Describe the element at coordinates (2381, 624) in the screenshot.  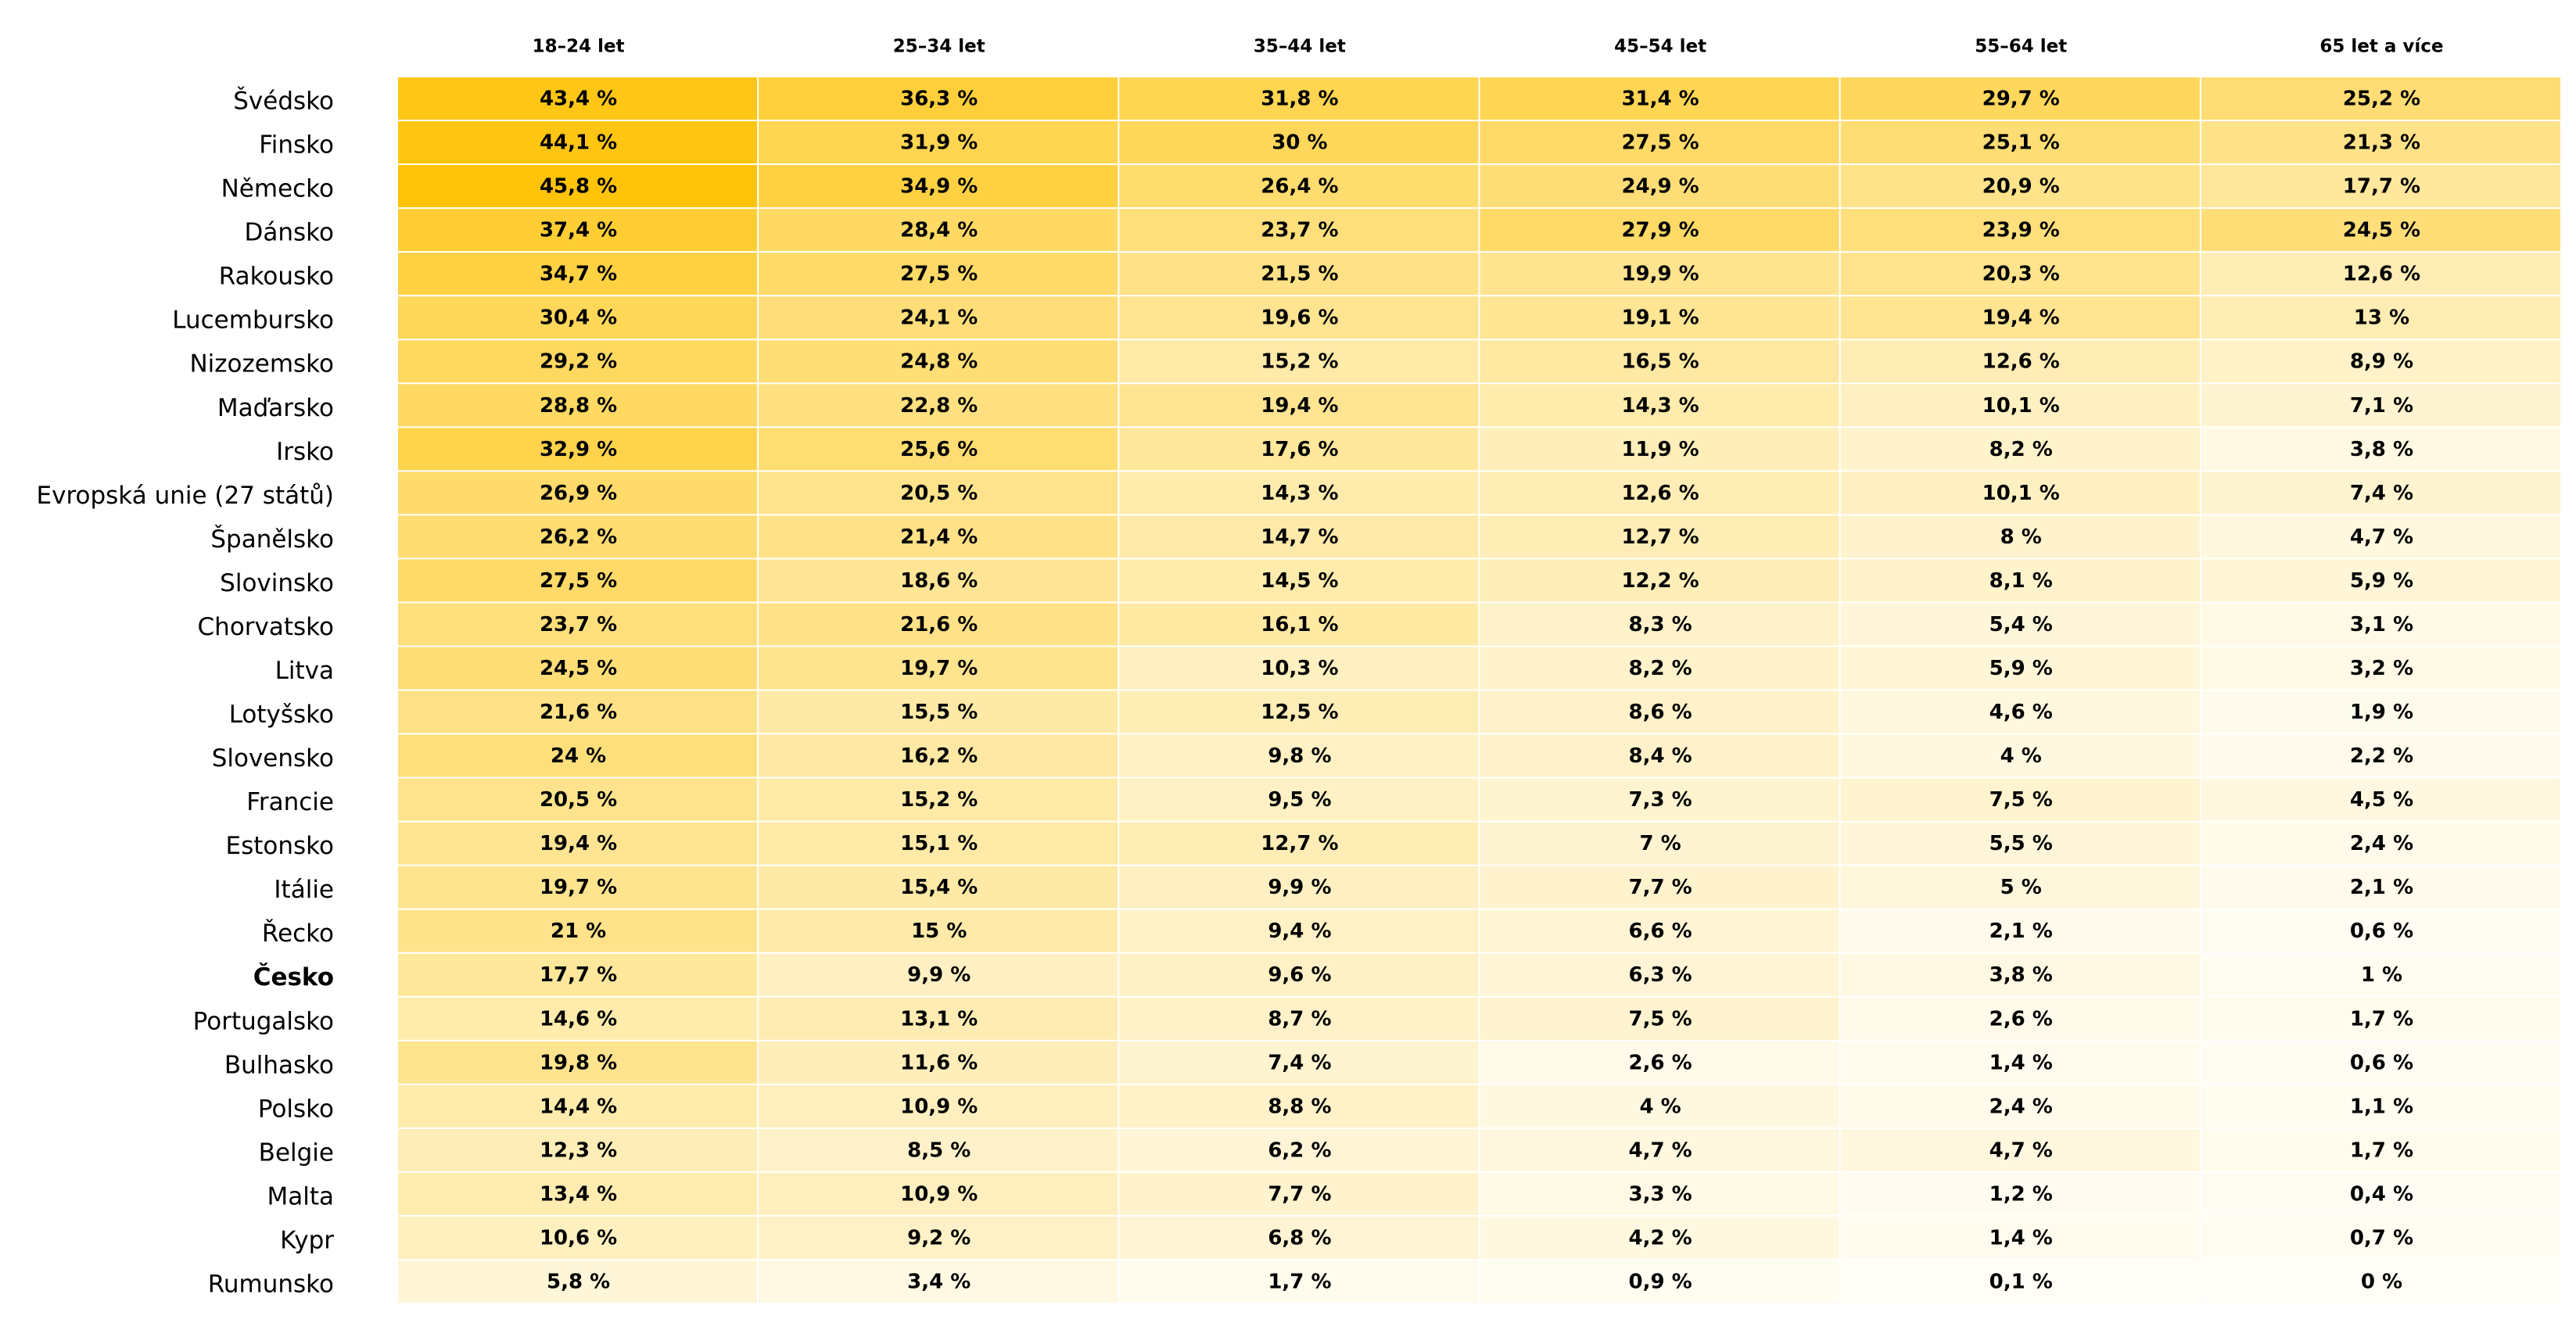
I see `cell-value-label: 3,1 %` at that location.